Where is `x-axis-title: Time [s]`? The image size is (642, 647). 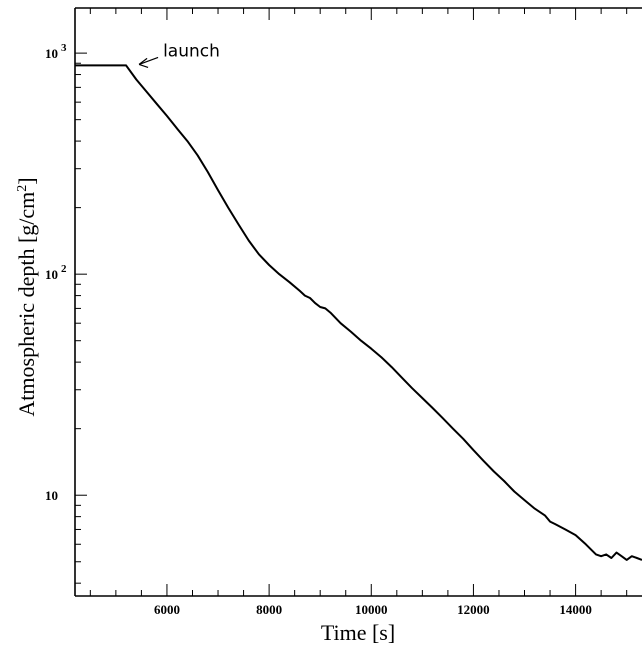
x-axis-title: Time [s] is located at coordinates (358, 632).